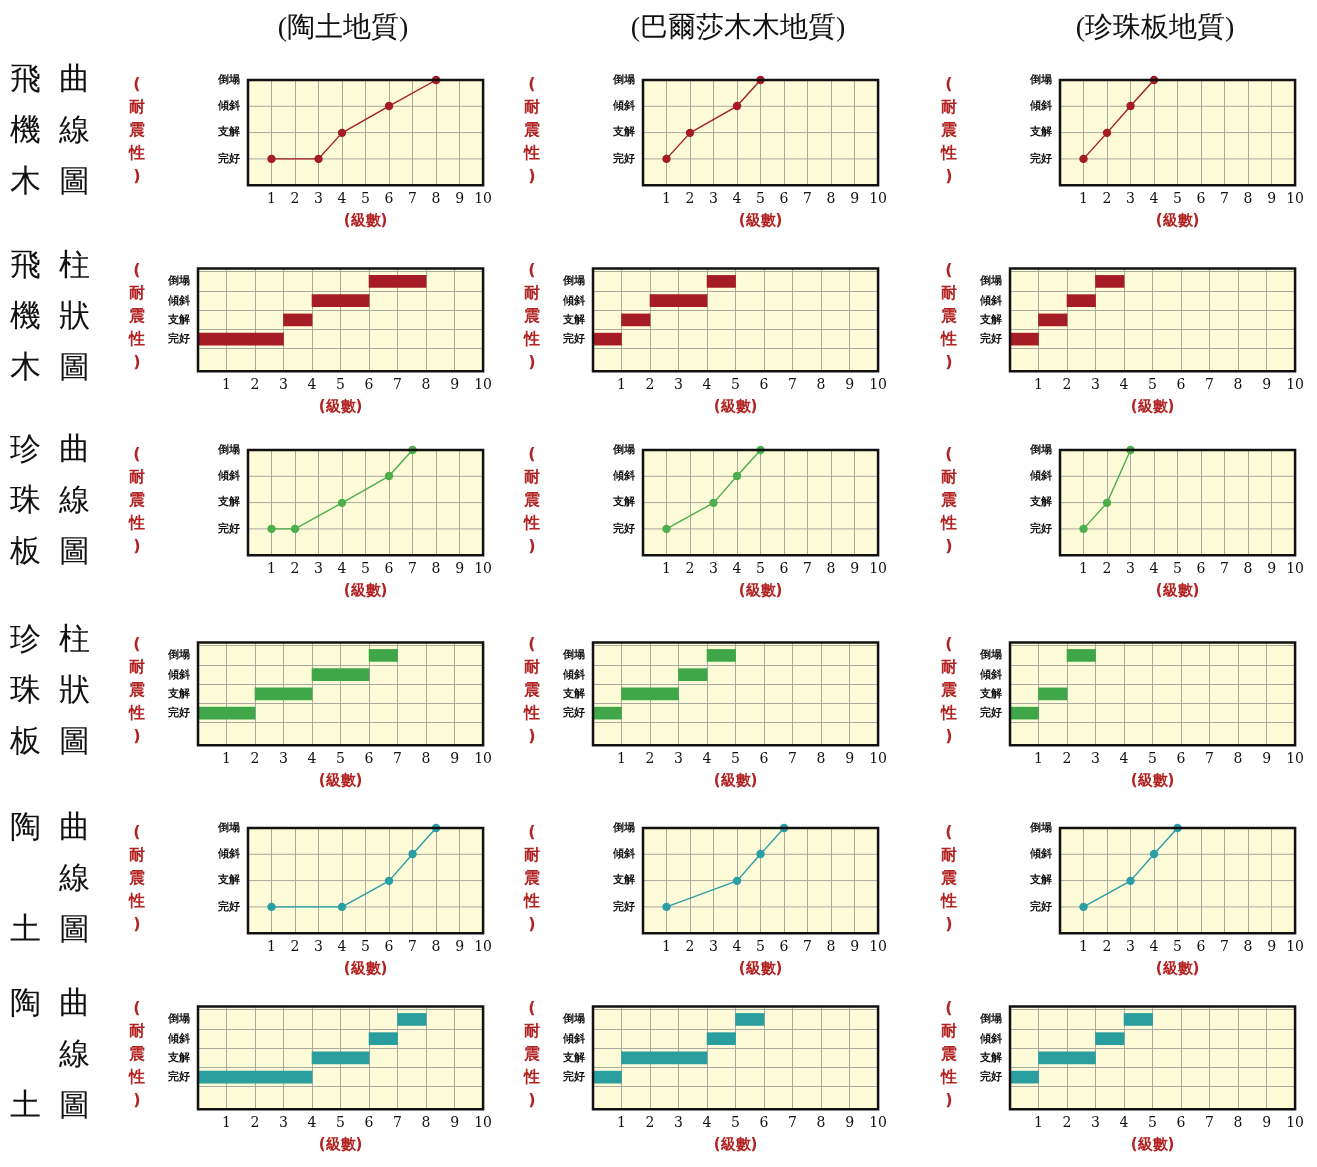  Describe the element at coordinates (50, 129) in the screenshot. I see `text: 飛機木曲線圖` at that location.